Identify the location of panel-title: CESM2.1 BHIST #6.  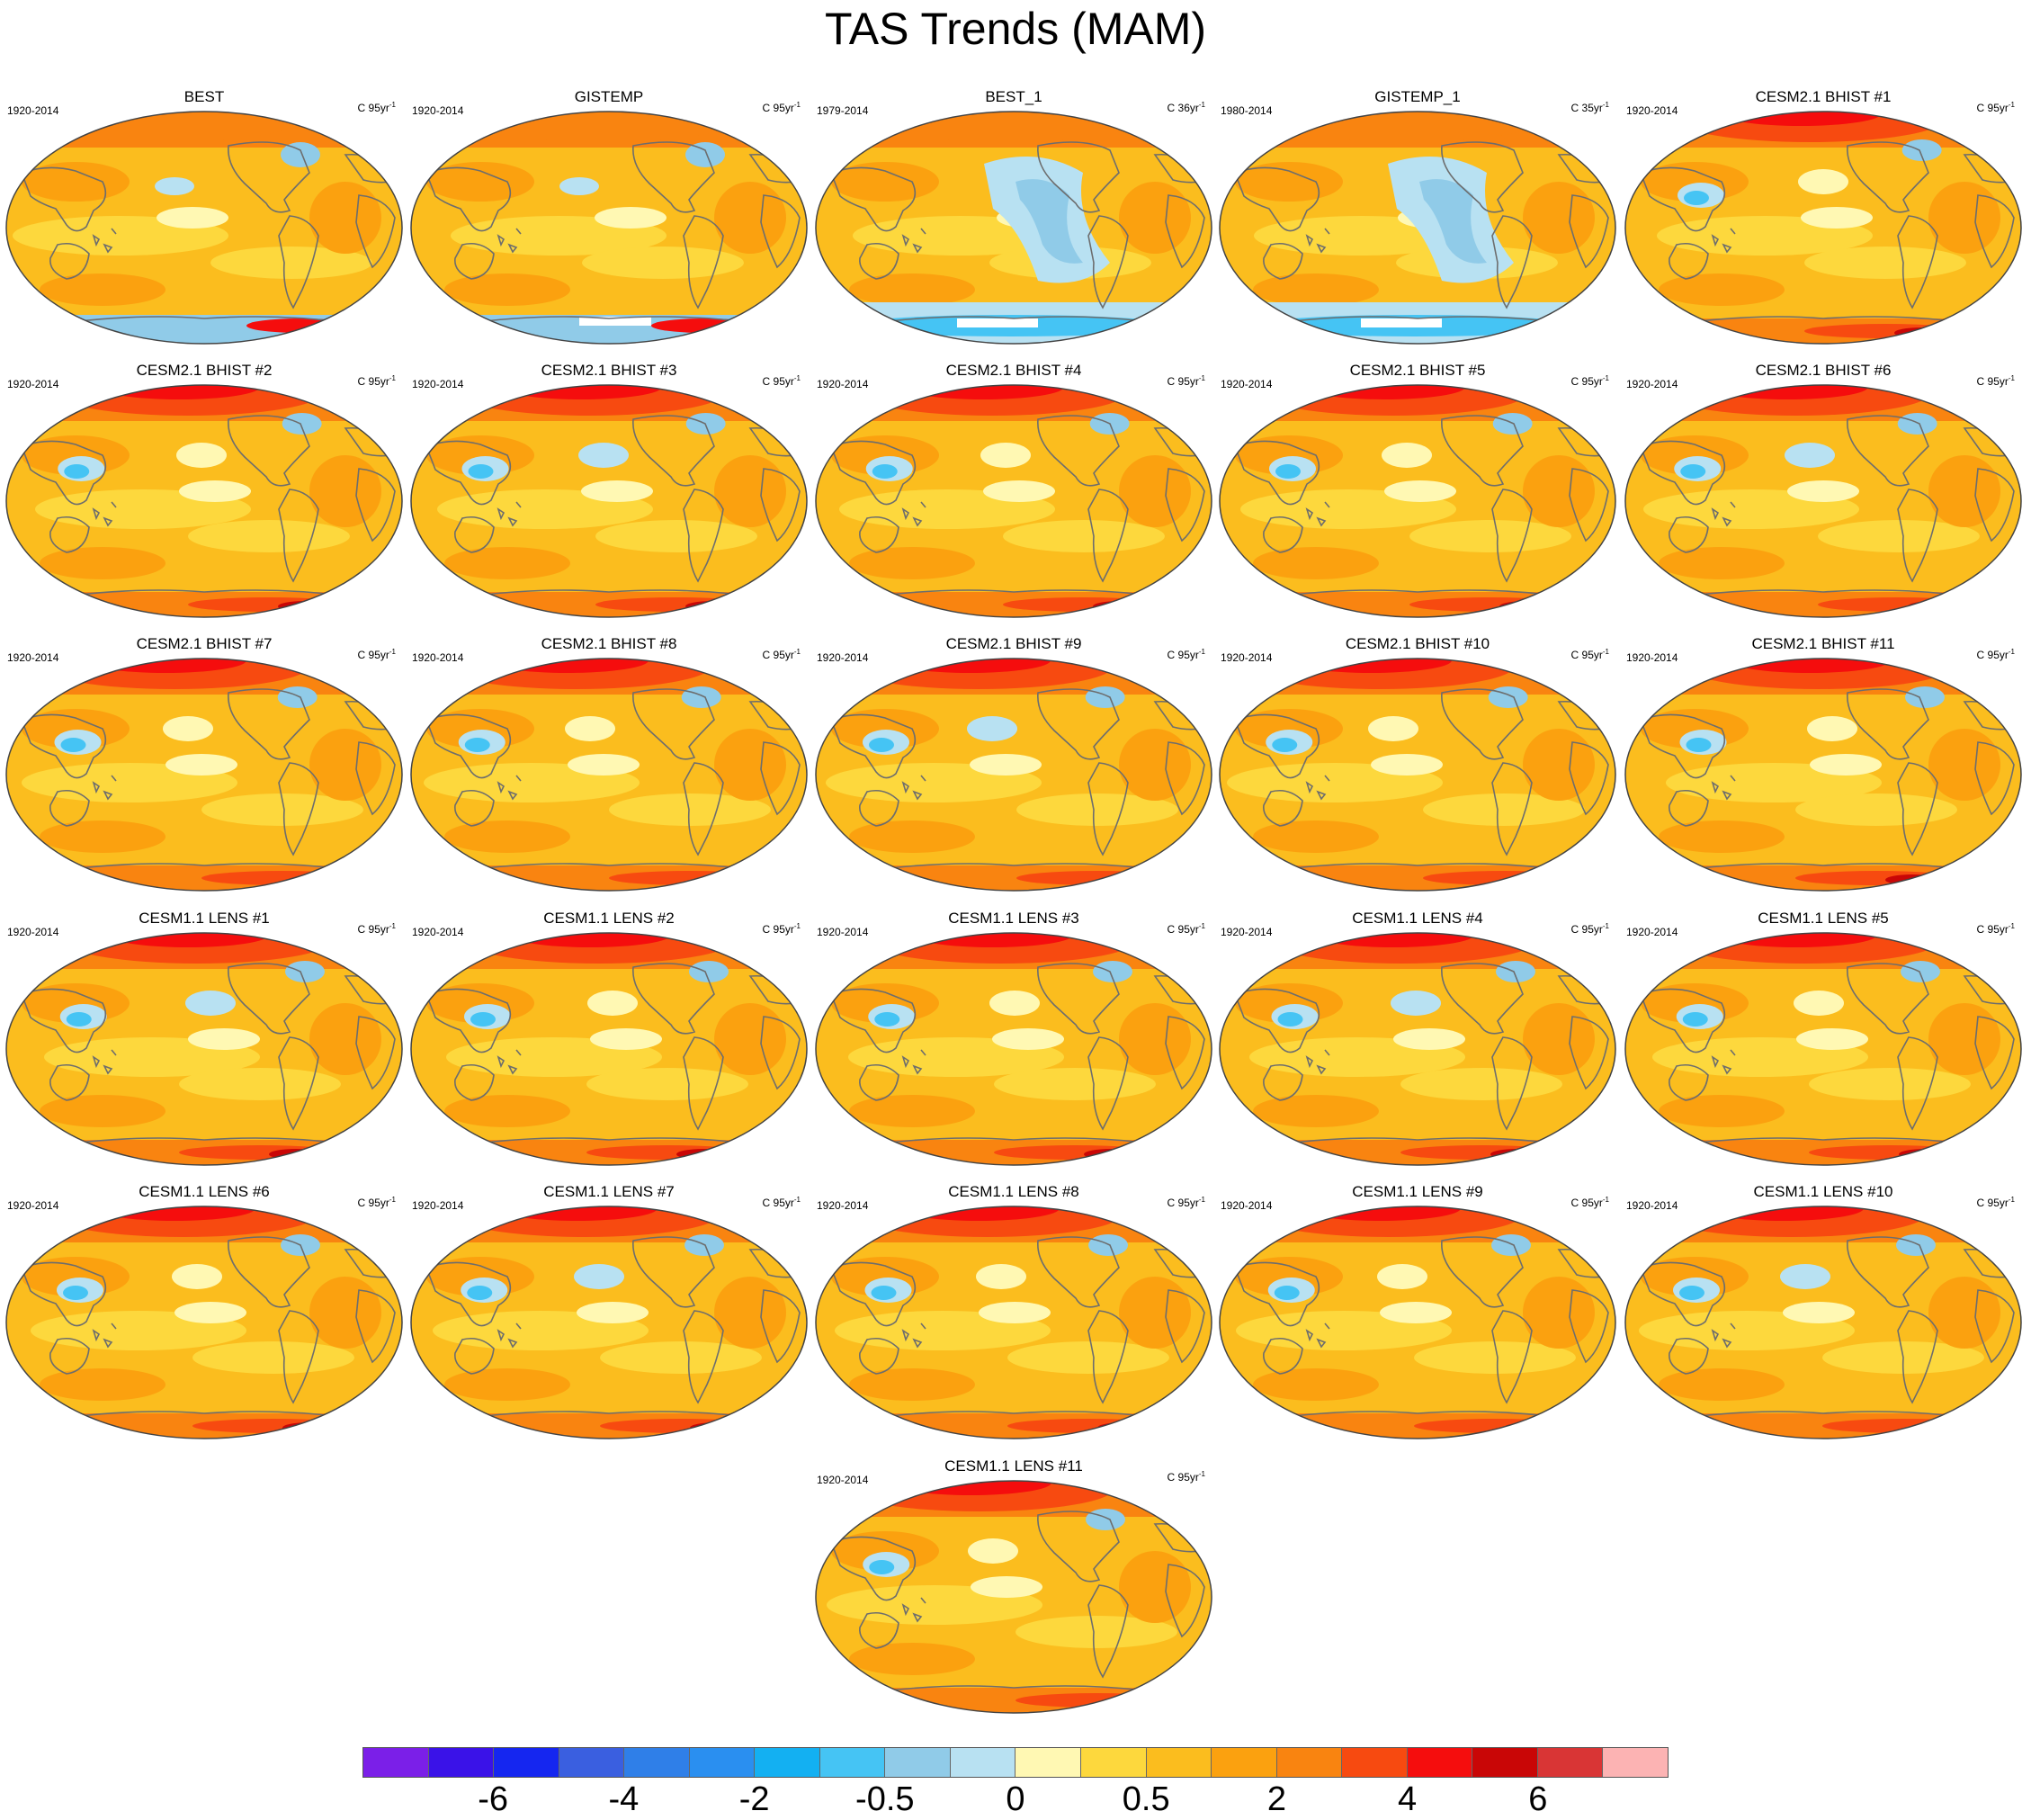
(1823, 371).